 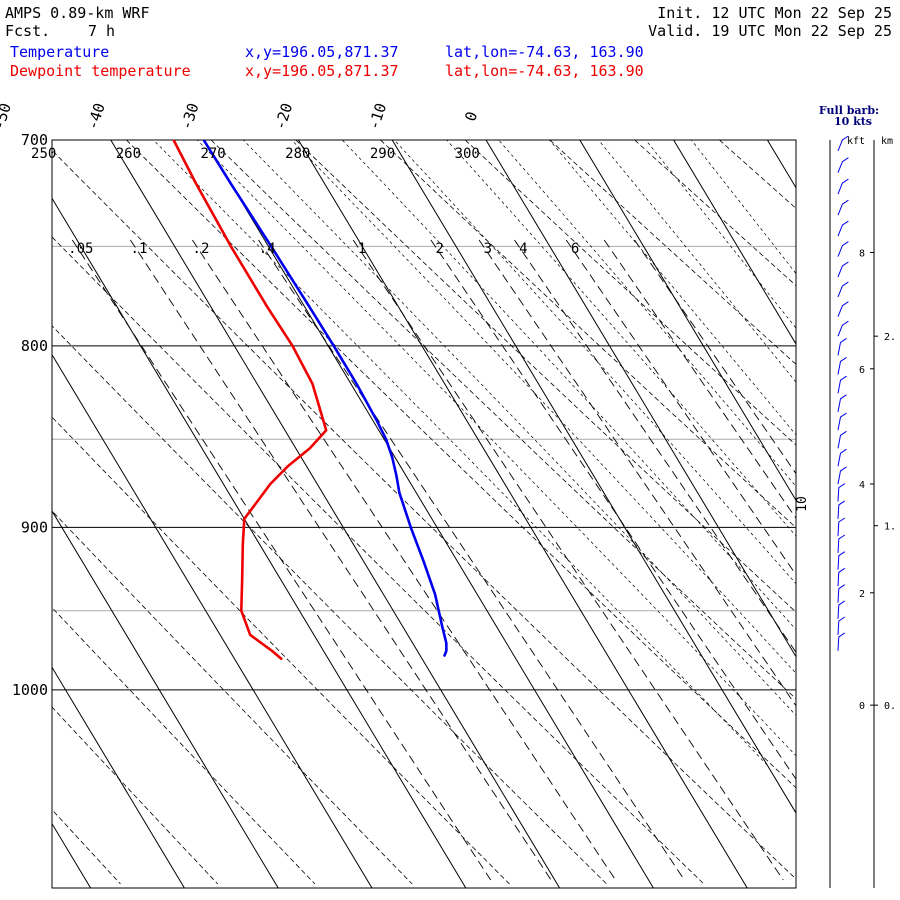 I want to click on temperature-tick-label: -30, so click(x=189, y=116).